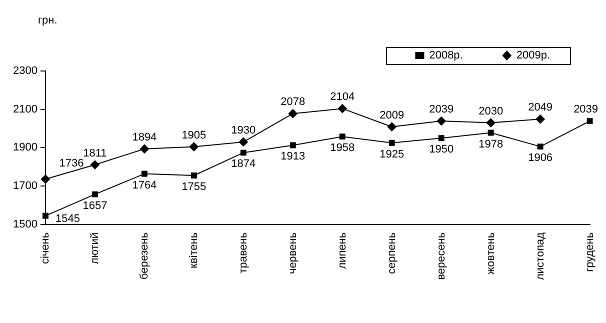 Image resolution: width=606 pixels, height=323 pixels. Describe the element at coordinates (94, 248) in the screenshot. I see `x-tick-label: лютий` at that location.